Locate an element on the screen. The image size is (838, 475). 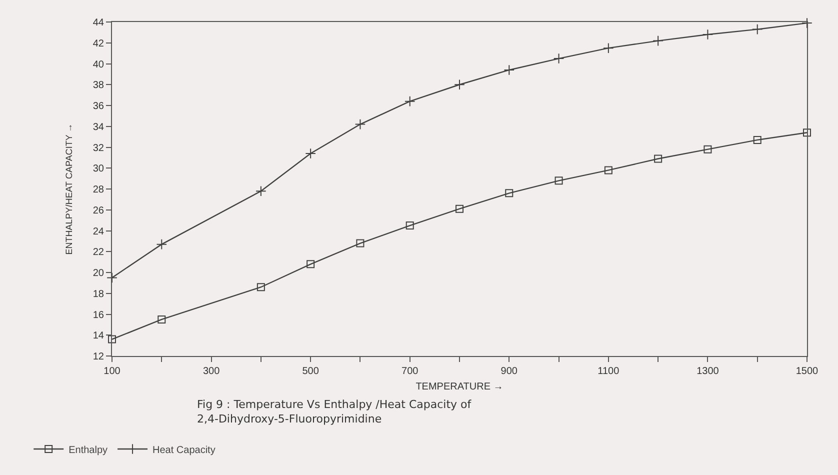
legend-label: Enthalpy is located at coordinates (88, 450).